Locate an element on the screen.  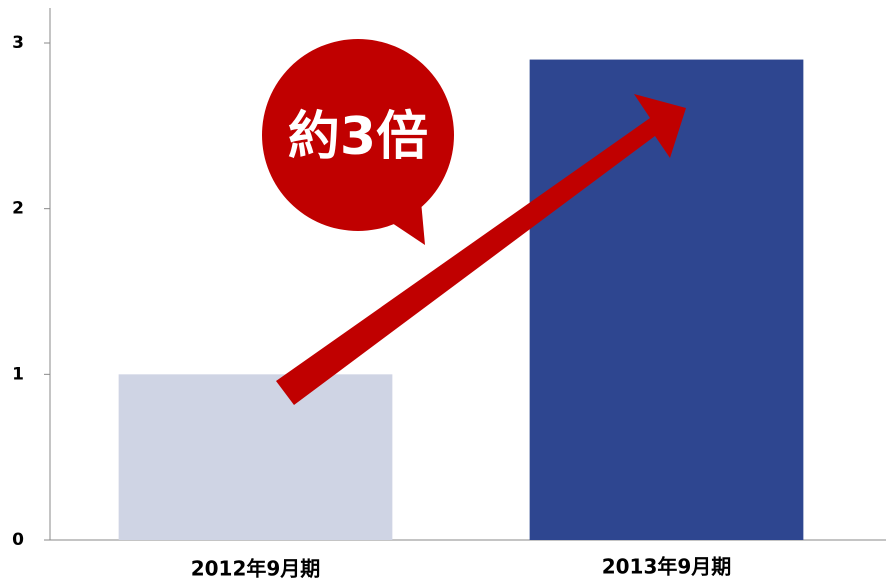
y-tick-label: 0 is located at coordinates (18, 540).